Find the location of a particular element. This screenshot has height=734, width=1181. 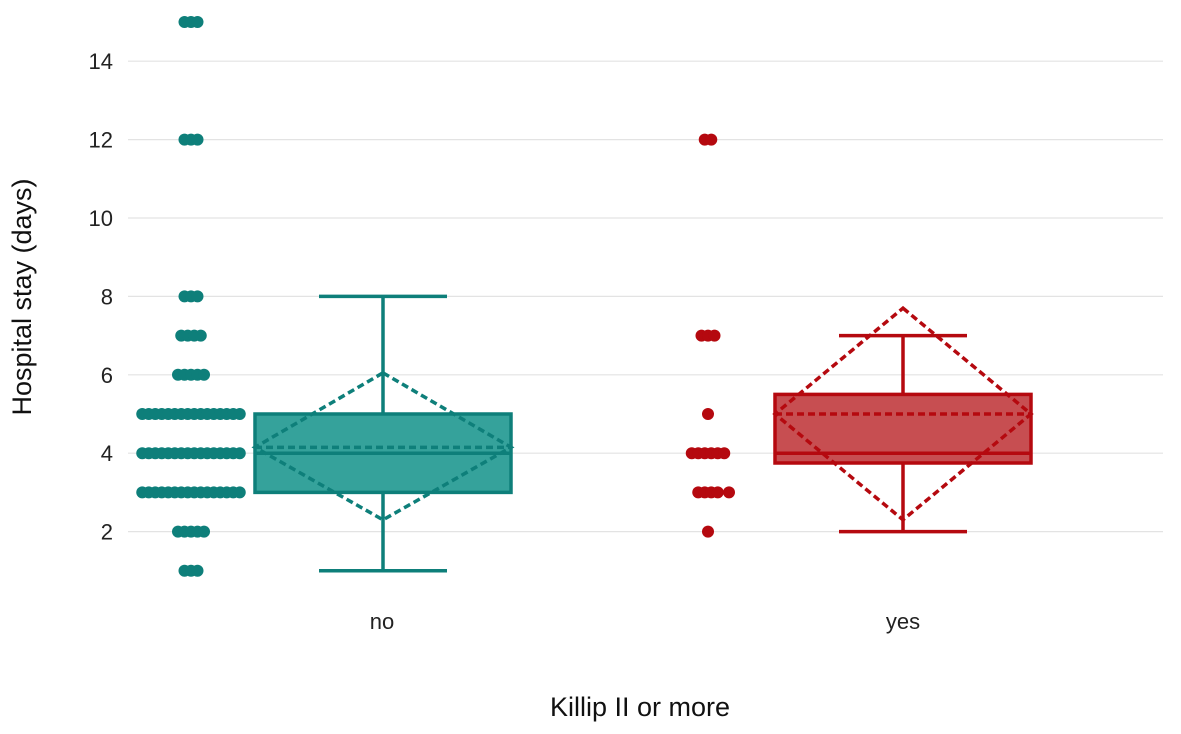

mean-diamond is located at coordinates (903, 414).